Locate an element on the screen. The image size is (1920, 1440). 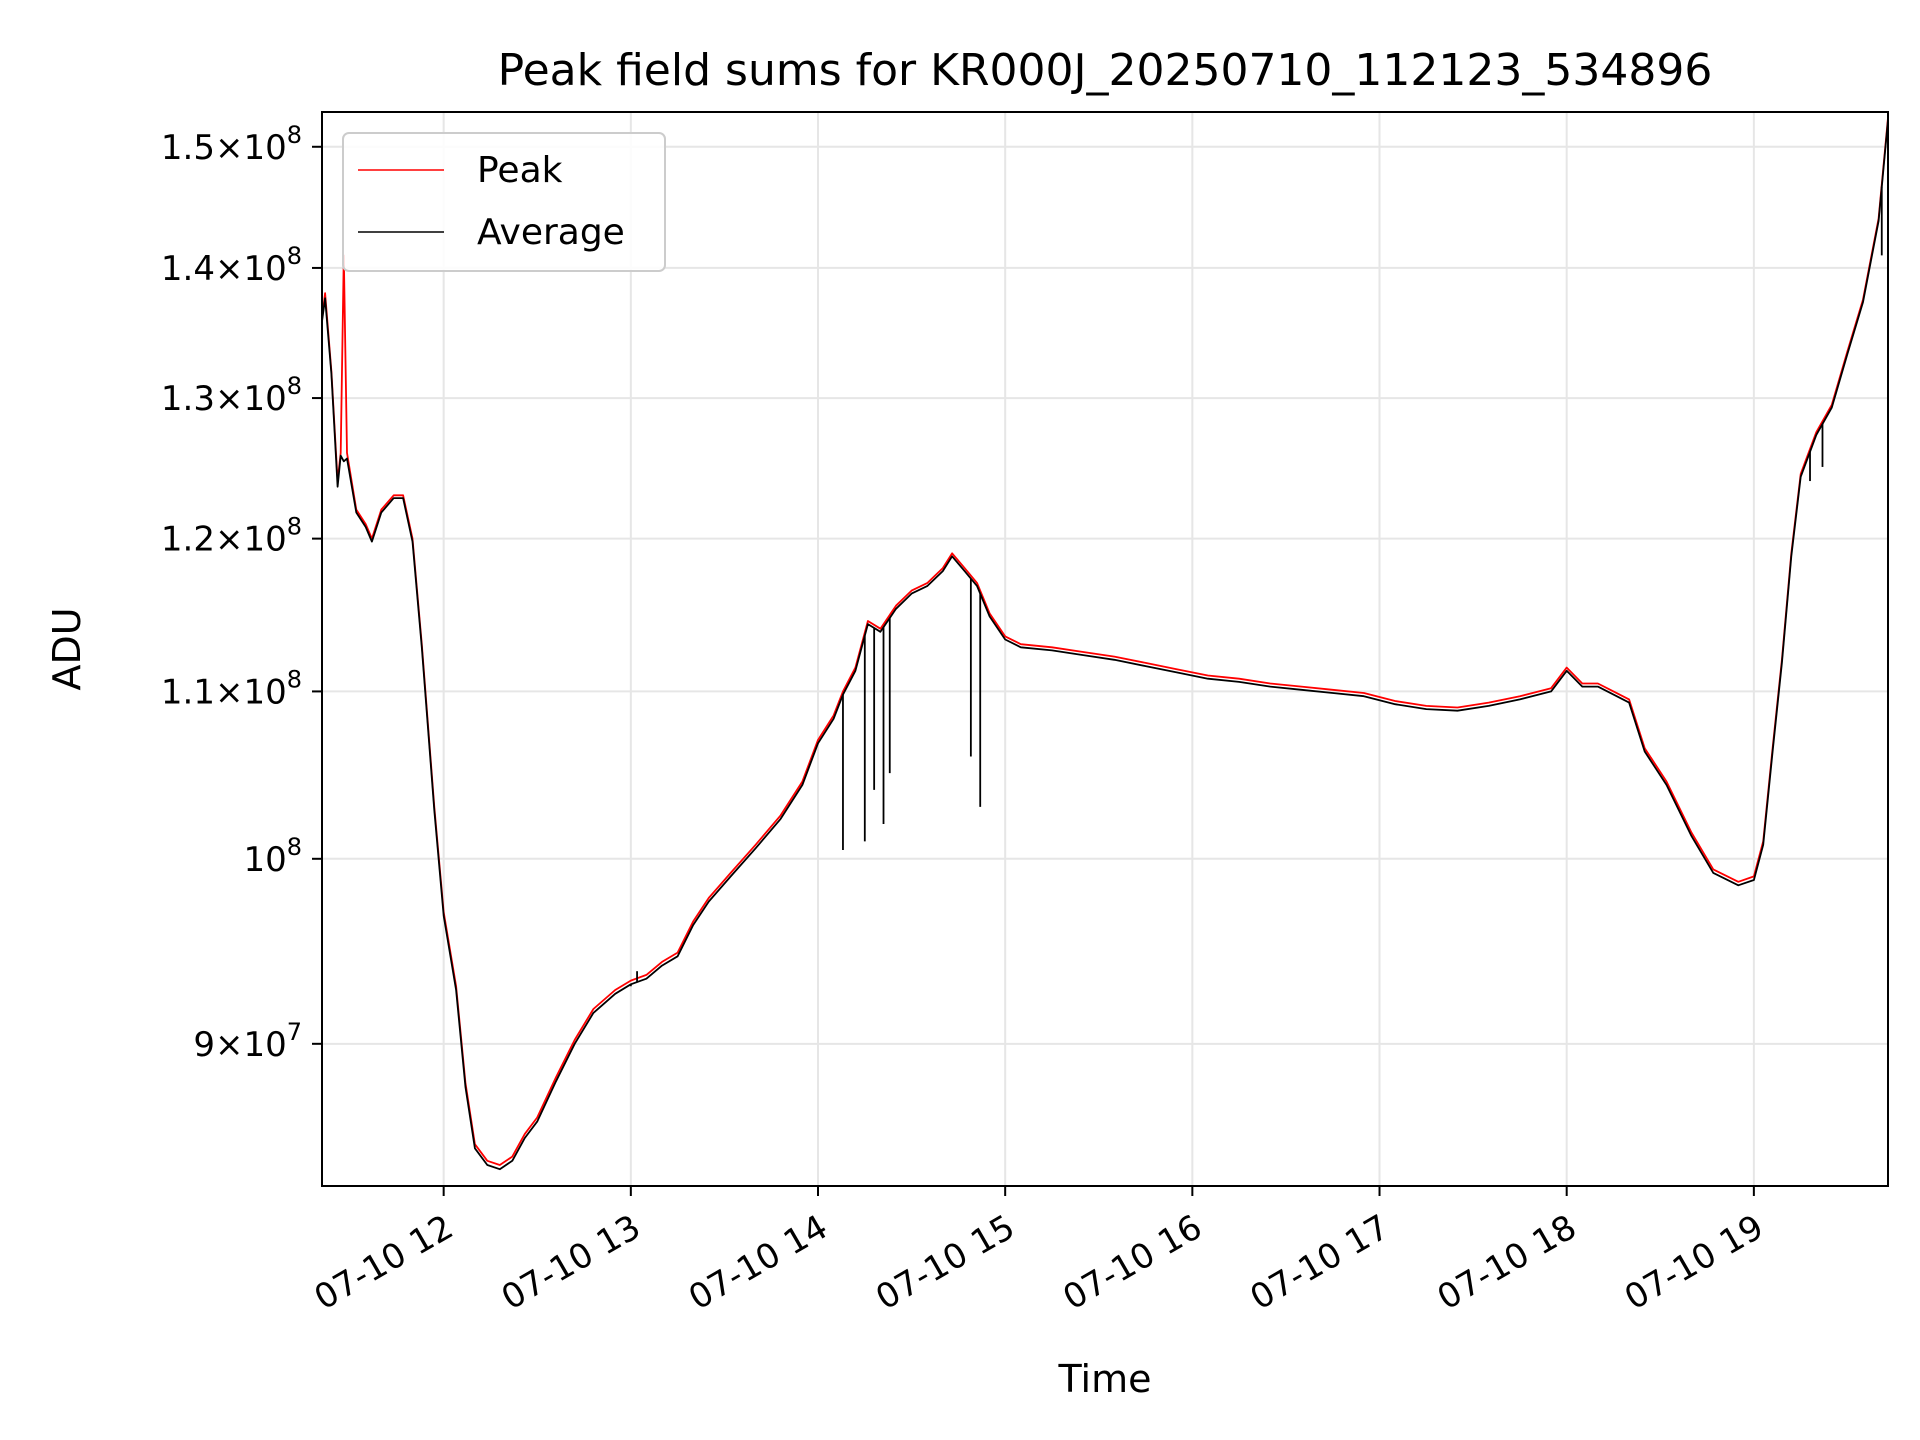
y-tick-label: 1.4×108 is located at coordinates (231, 265).